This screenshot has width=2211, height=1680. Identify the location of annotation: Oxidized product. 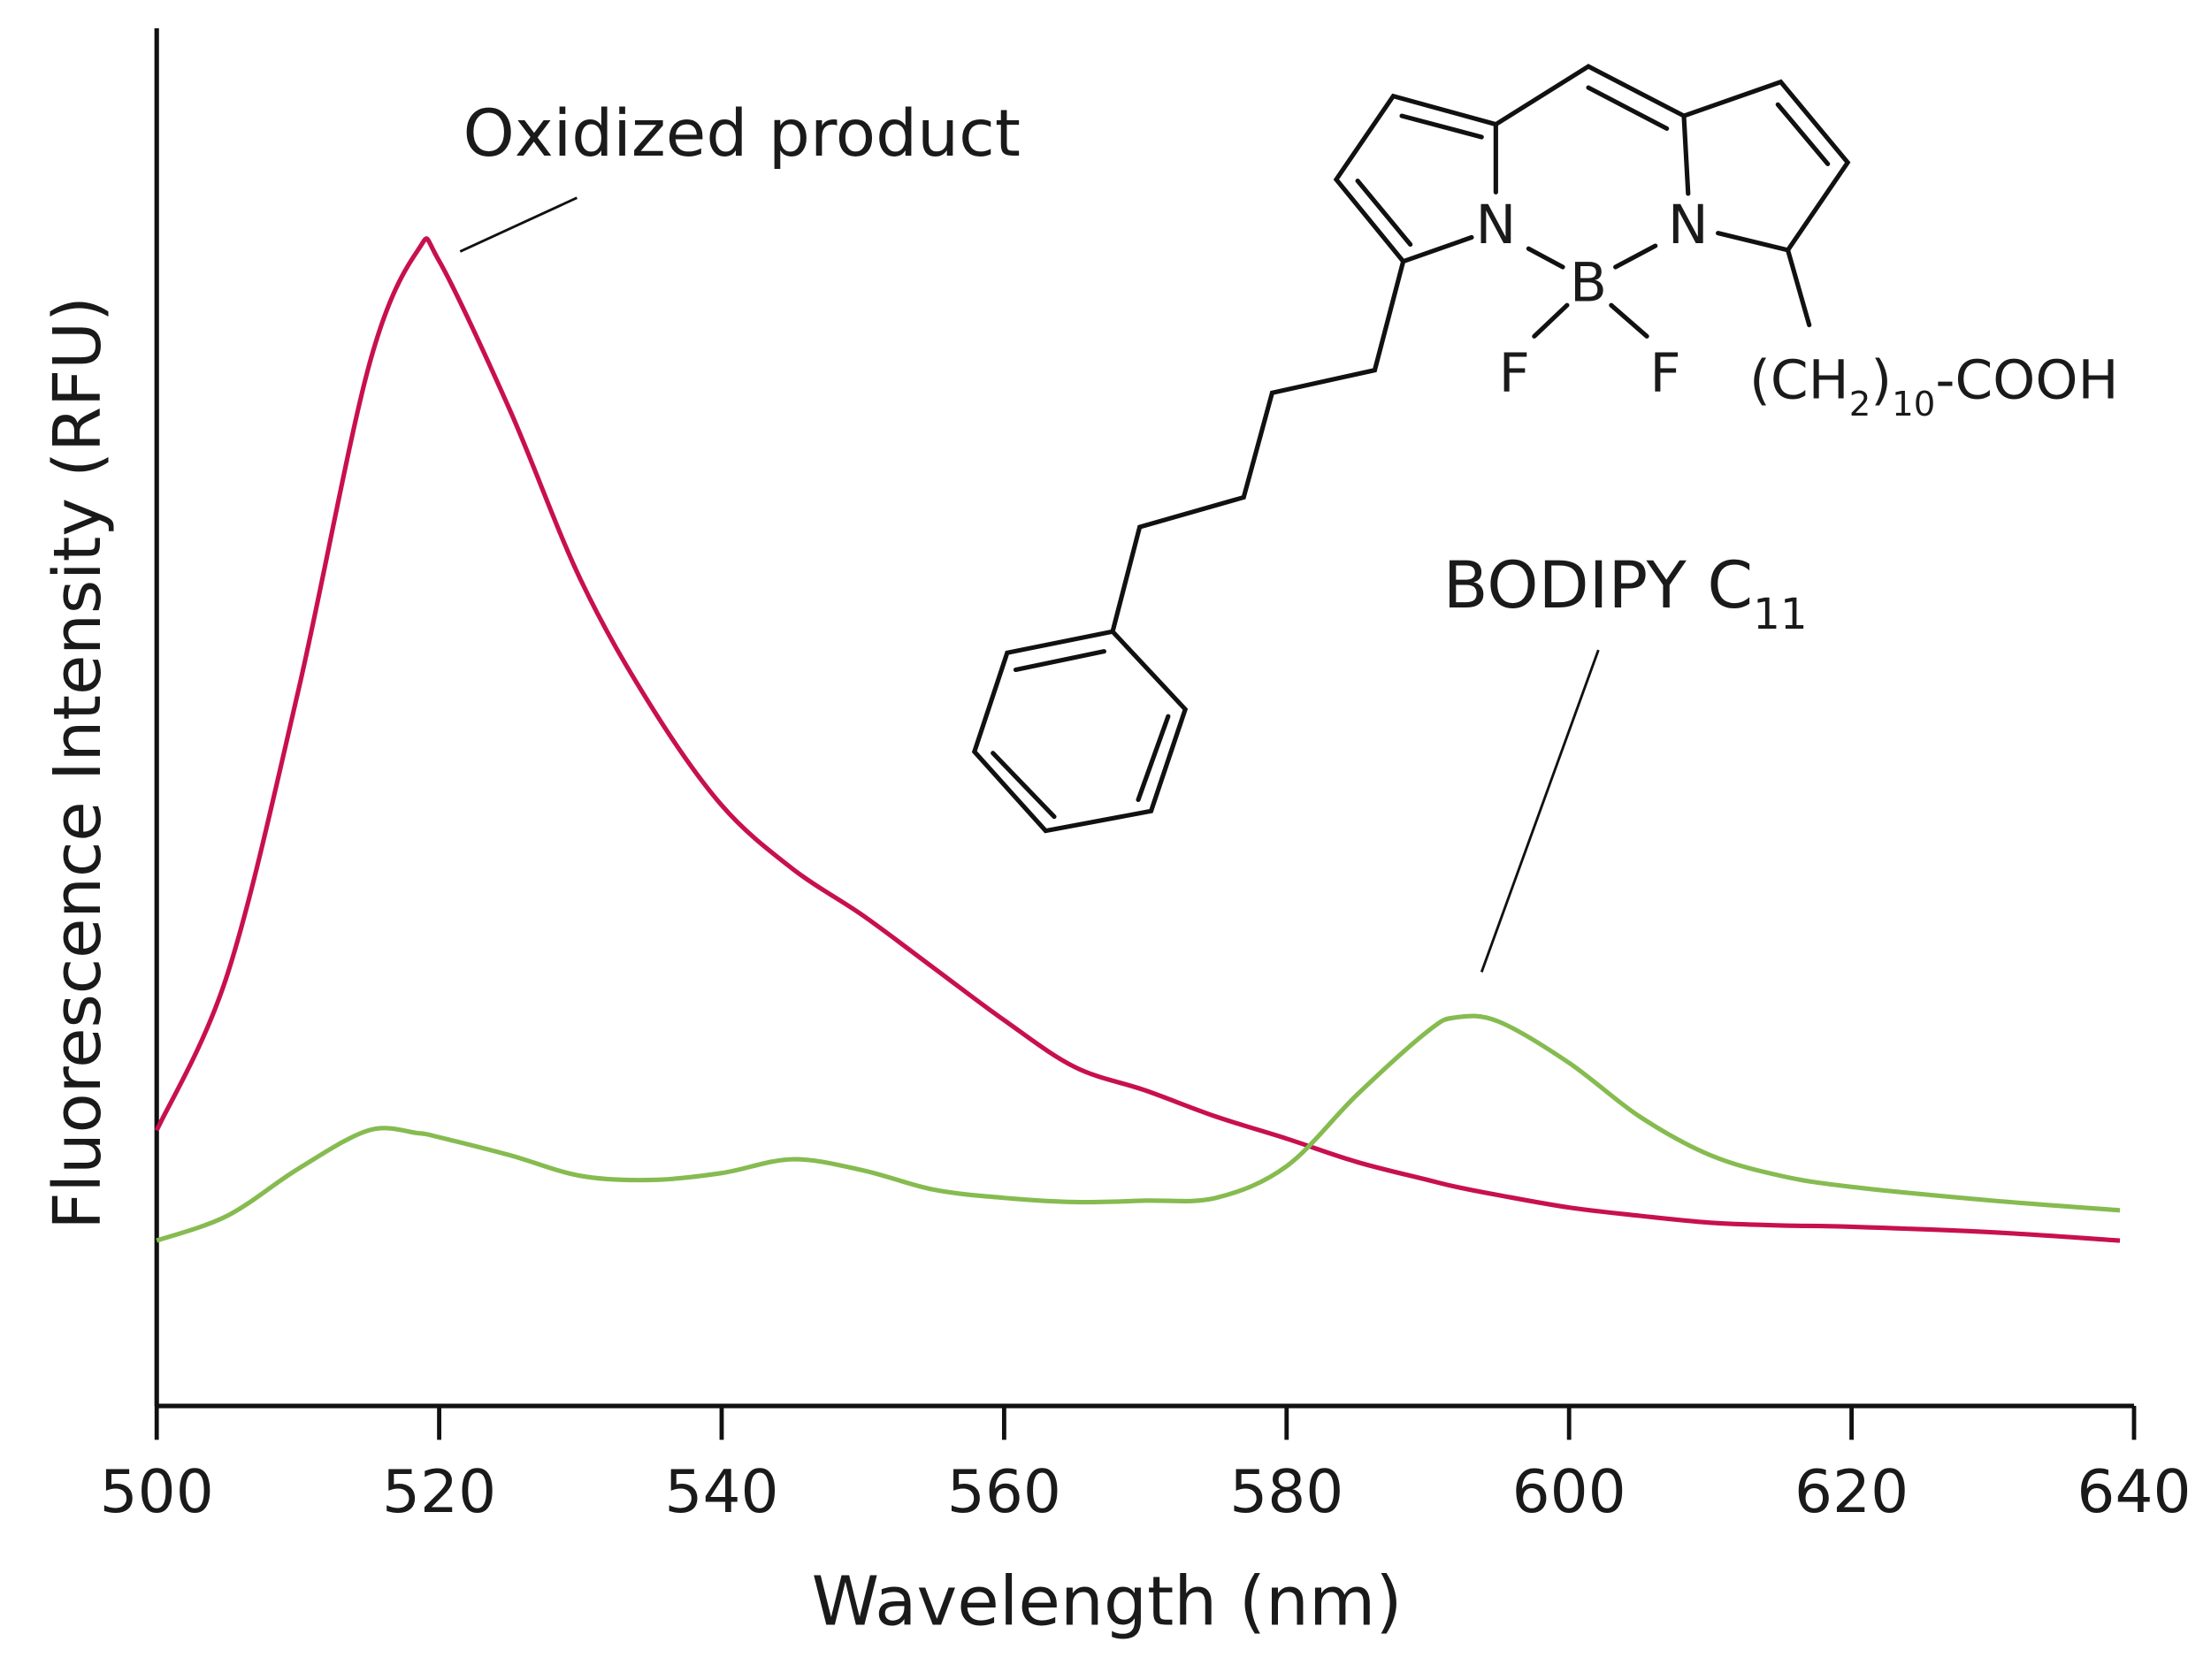
(742, 133).